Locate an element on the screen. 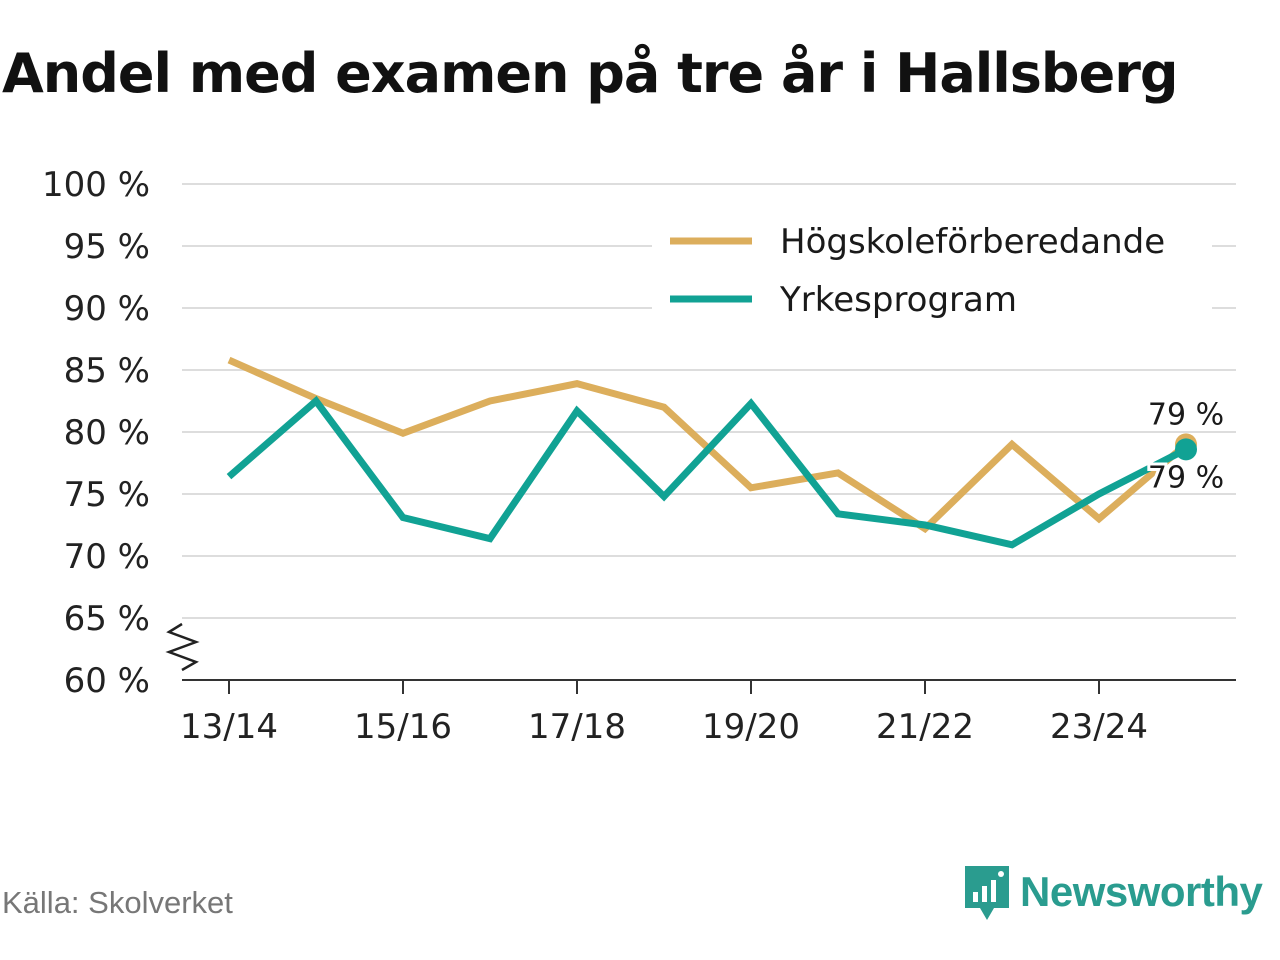 The height and width of the screenshot is (960, 1280). y-tick-label: 60 % is located at coordinates (107, 681).